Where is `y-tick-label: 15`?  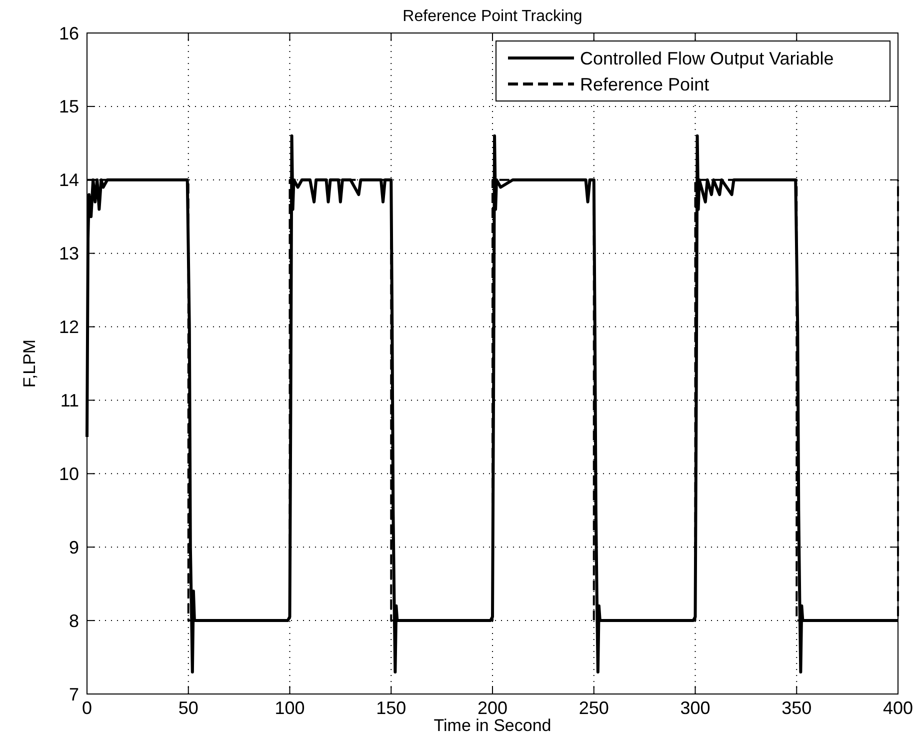 y-tick-label: 15 is located at coordinates (68, 106).